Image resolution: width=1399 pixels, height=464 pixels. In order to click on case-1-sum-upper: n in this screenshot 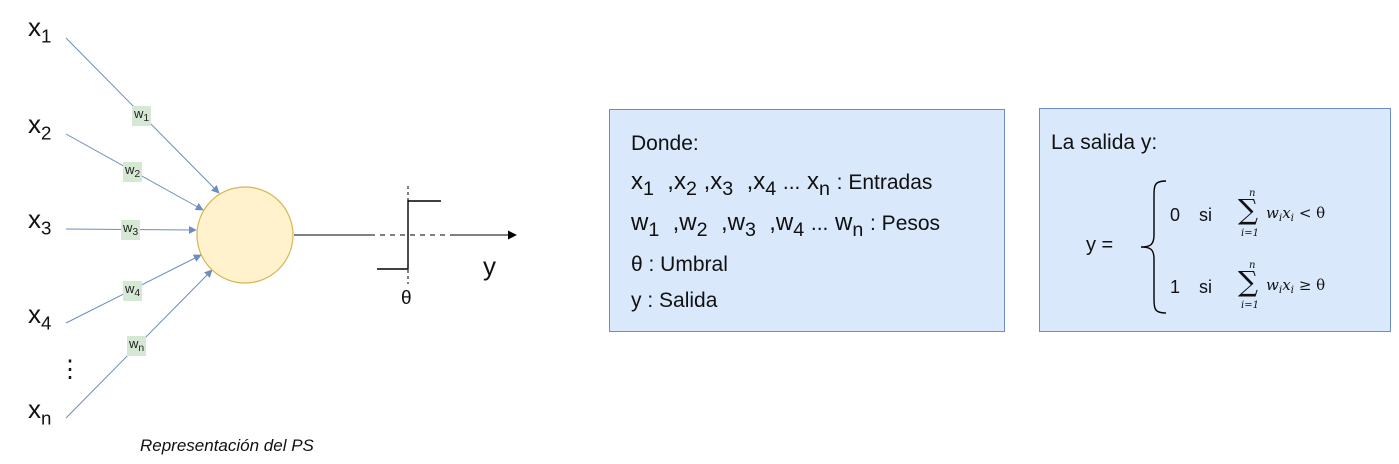, I will do `click(1252, 265)`.